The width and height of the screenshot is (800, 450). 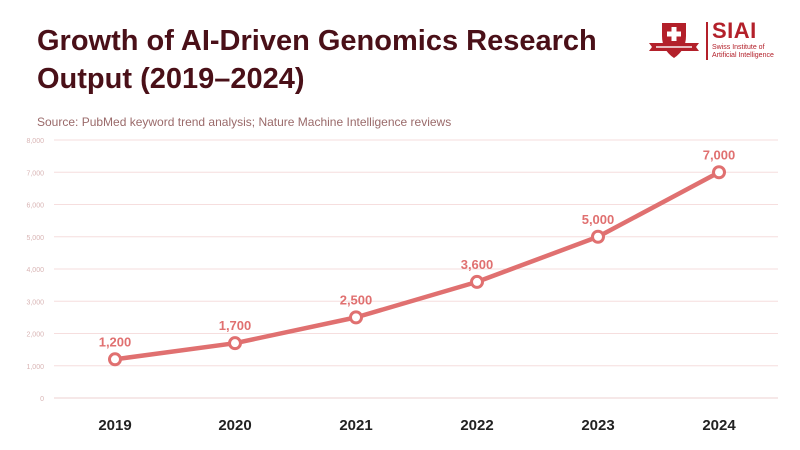 What do you see at coordinates (35, 335) in the screenshot?
I see `y-tick-label: 2,000` at bounding box center [35, 335].